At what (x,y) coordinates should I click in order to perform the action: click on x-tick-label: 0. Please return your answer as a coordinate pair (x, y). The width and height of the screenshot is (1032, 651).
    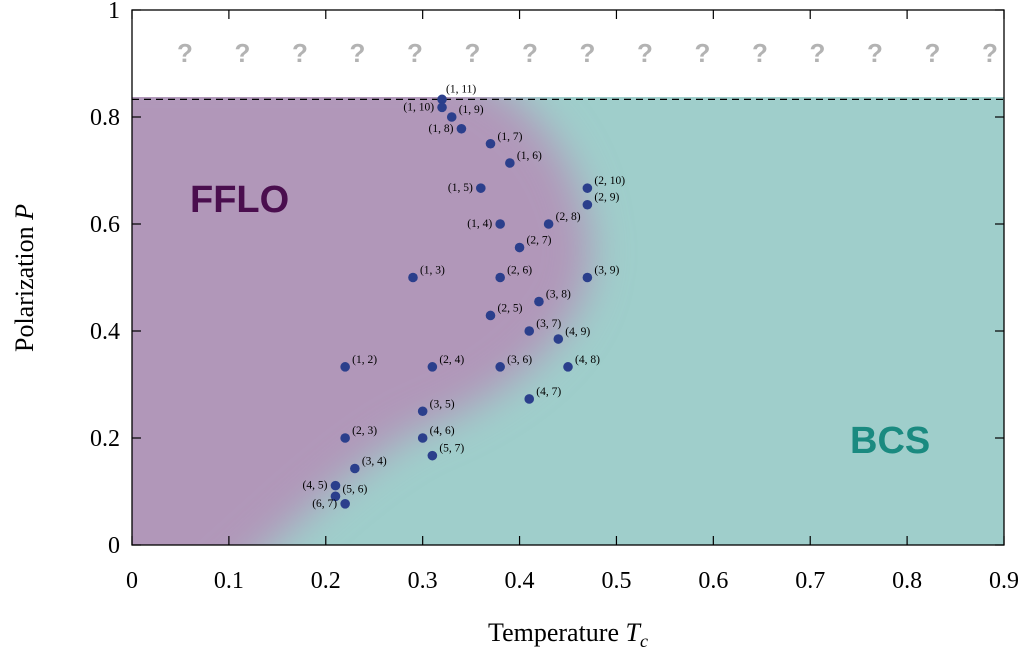
    Looking at the image, I should click on (132, 581).